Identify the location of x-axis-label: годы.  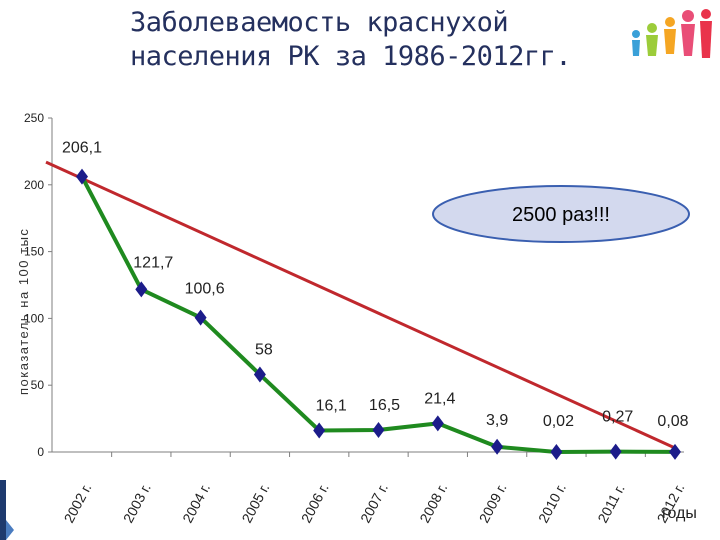
(679, 513).